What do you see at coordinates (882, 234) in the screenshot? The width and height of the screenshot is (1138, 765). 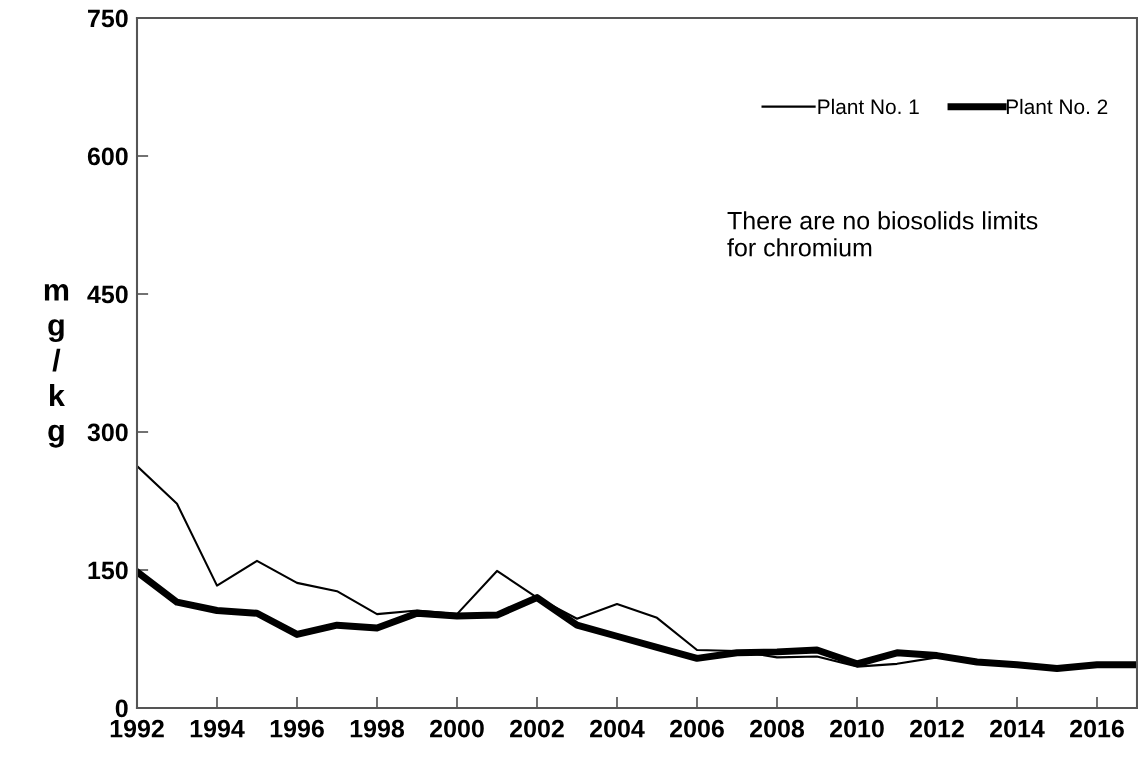 I see `annotation: There are no biosolids limits for chromium` at bounding box center [882, 234].